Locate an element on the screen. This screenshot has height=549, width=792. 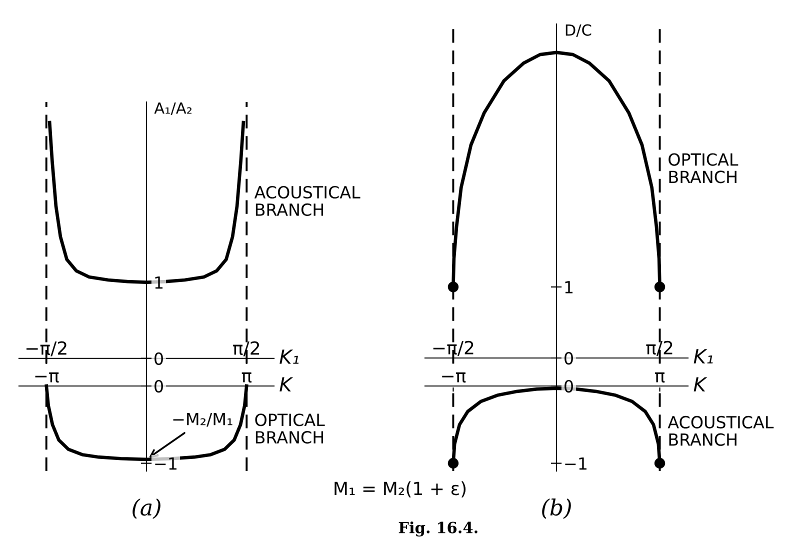
text: M₁ = M₂(1 + ε) is located at coordinates (400, 489).